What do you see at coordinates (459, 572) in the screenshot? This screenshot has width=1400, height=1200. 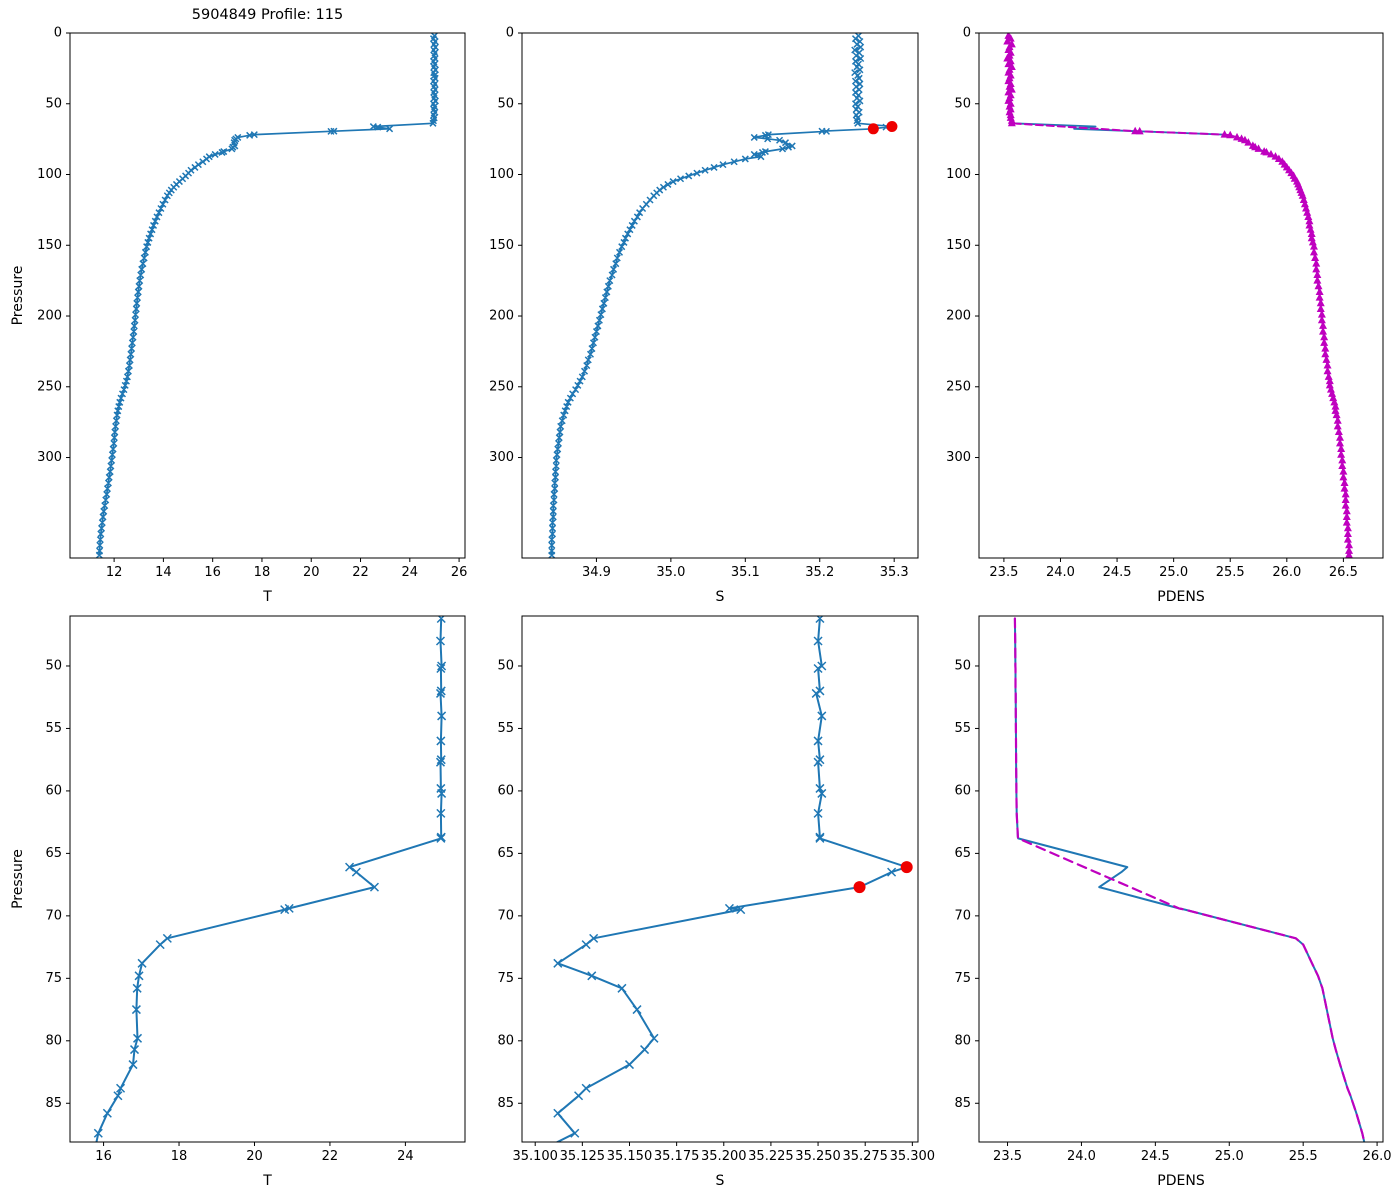 I see `x-tick-label: 26` at bounding box center [459, 572].